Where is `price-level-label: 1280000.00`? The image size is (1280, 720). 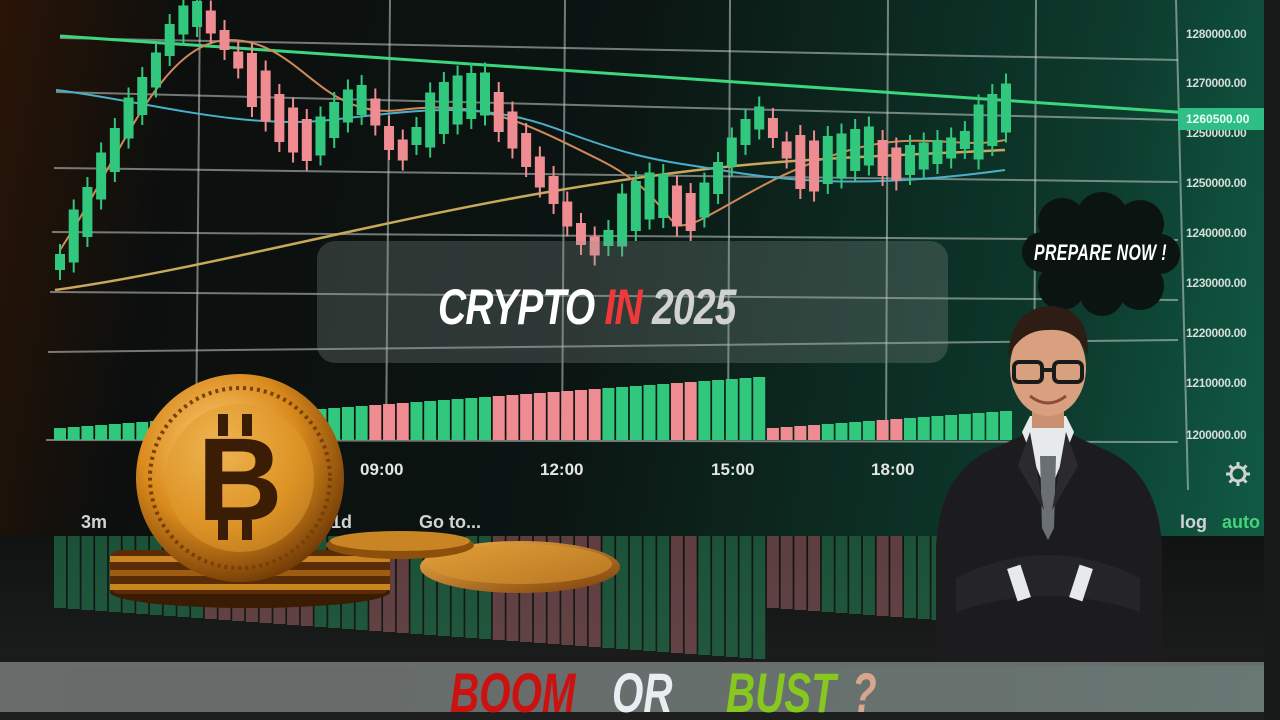 price-level-label: 1280000.00 is located at coordinates (1216, 34).